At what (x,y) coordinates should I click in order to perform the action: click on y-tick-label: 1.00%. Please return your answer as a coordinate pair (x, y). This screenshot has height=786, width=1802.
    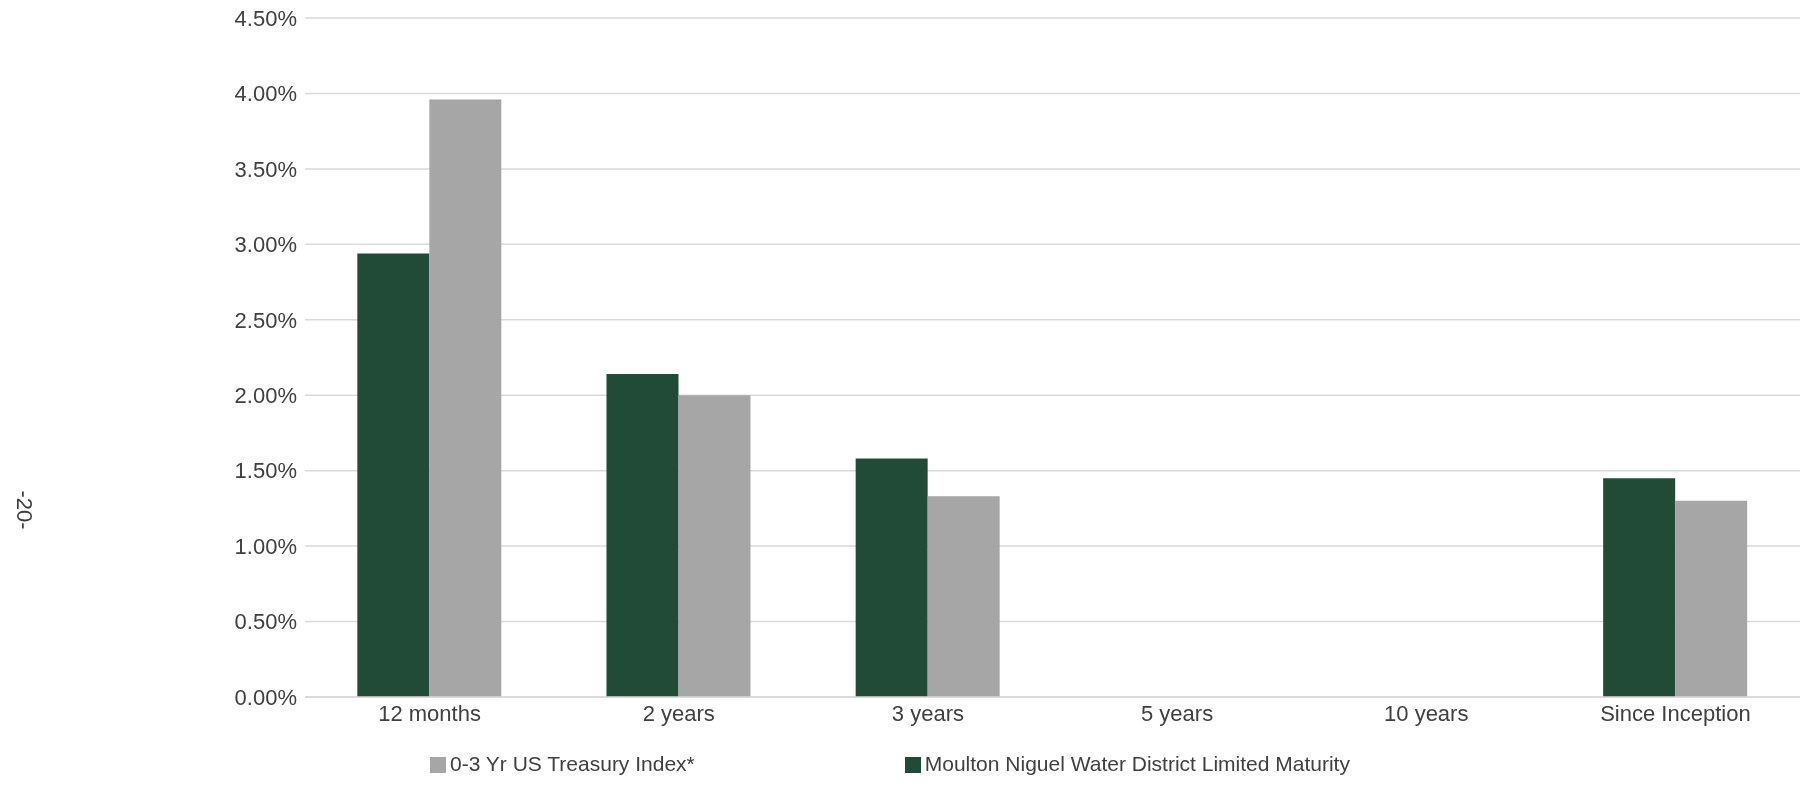
    Looking at the image, I should click on (265, 546).